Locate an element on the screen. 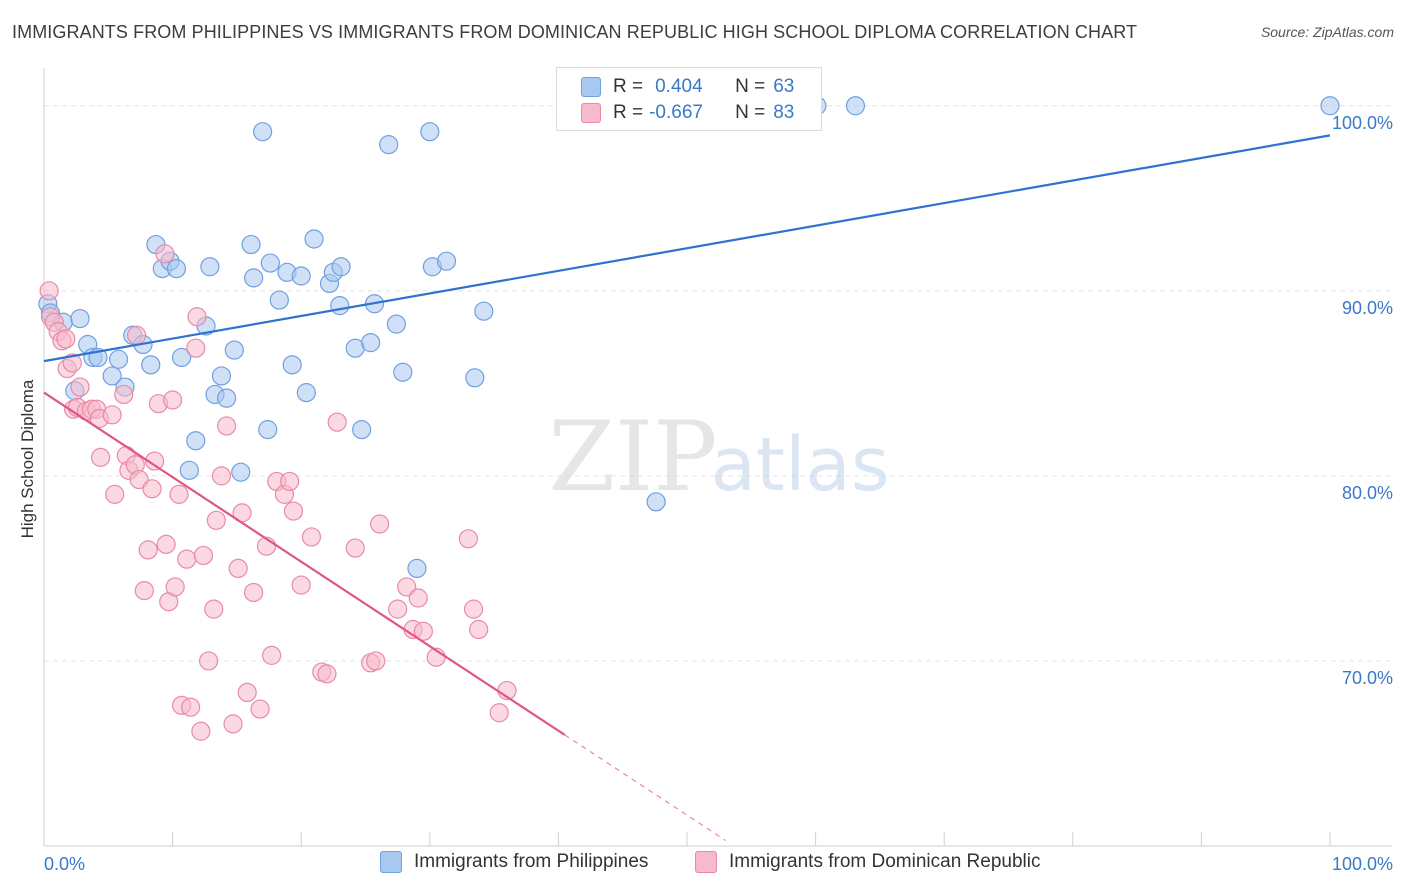 This screenshot has width=1406, height=892. watermark: ZIP atlas is located at coordinates (718, 457).